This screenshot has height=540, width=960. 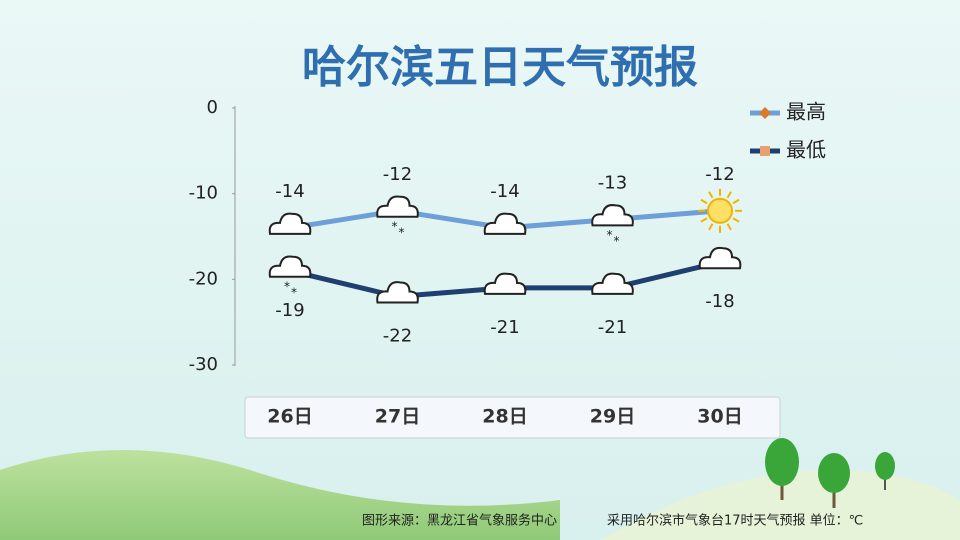 What do you see at coordinates (203, 278) in the screenshot?
I see `y-tick-label: -20` at bounding box center [203, 278].